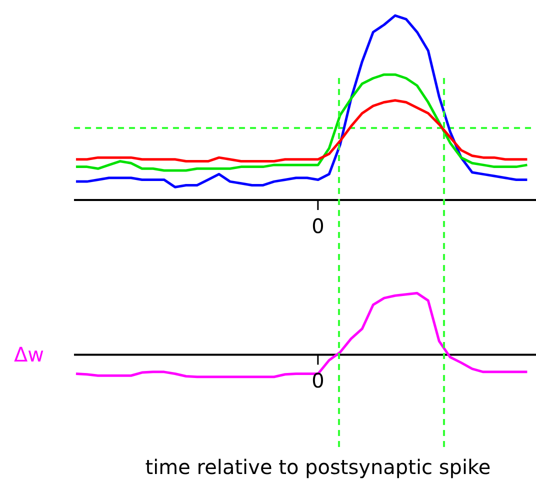  I want to click on x-axis-title: time relative to postsynaptic spike, so click(318, 467).